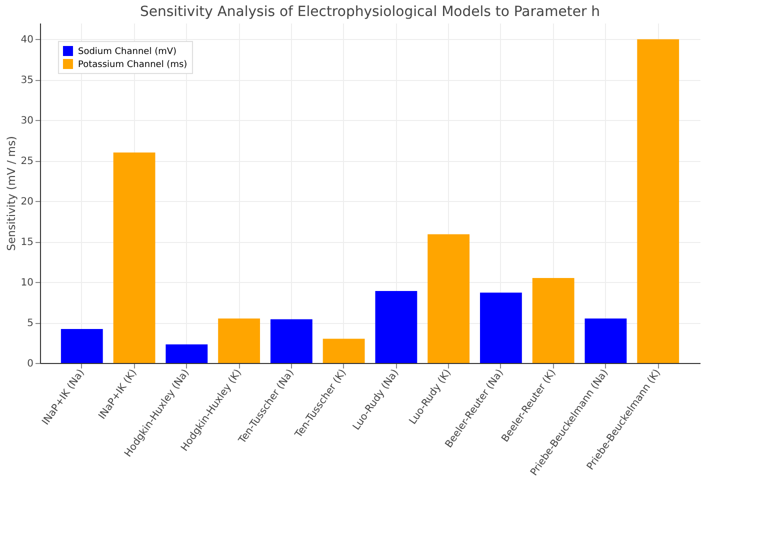  What do you see at coordinates (127, 52) in the screenshot?
I see `legend-label: Sodium Channel (mV)` at bounding box center [127, 52].